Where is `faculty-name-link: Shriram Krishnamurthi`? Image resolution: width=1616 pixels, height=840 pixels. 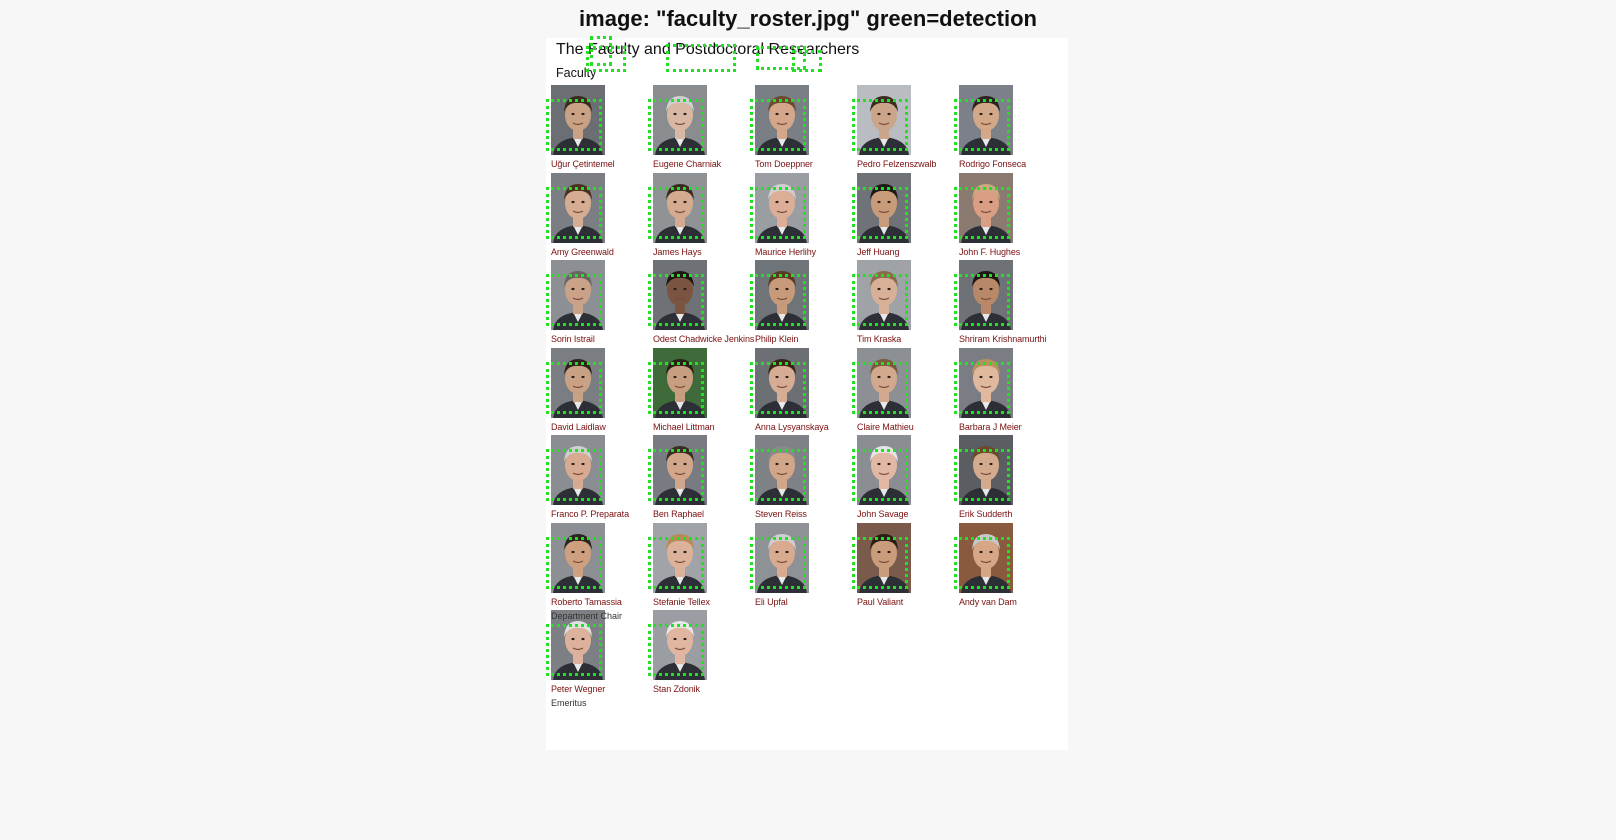 faculty-name-link: Shriram Krishnamurthi is located at coordinates (1003, 339).